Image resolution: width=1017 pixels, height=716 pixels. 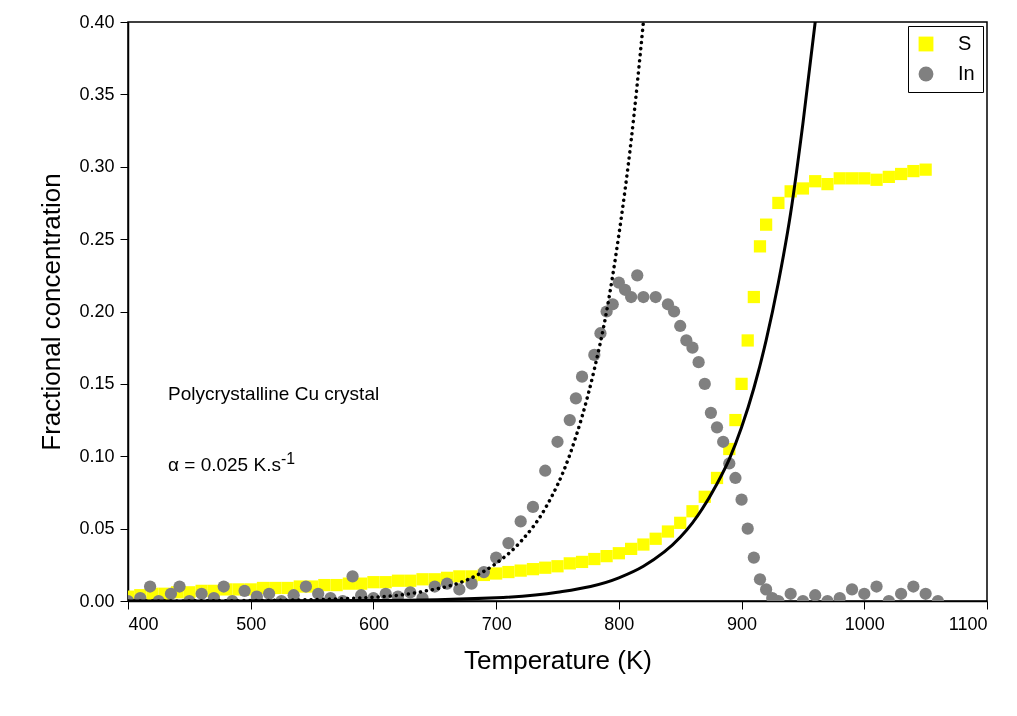 I want to click on y-axis-title: Fractional concentration, so click(x=51, y=312).